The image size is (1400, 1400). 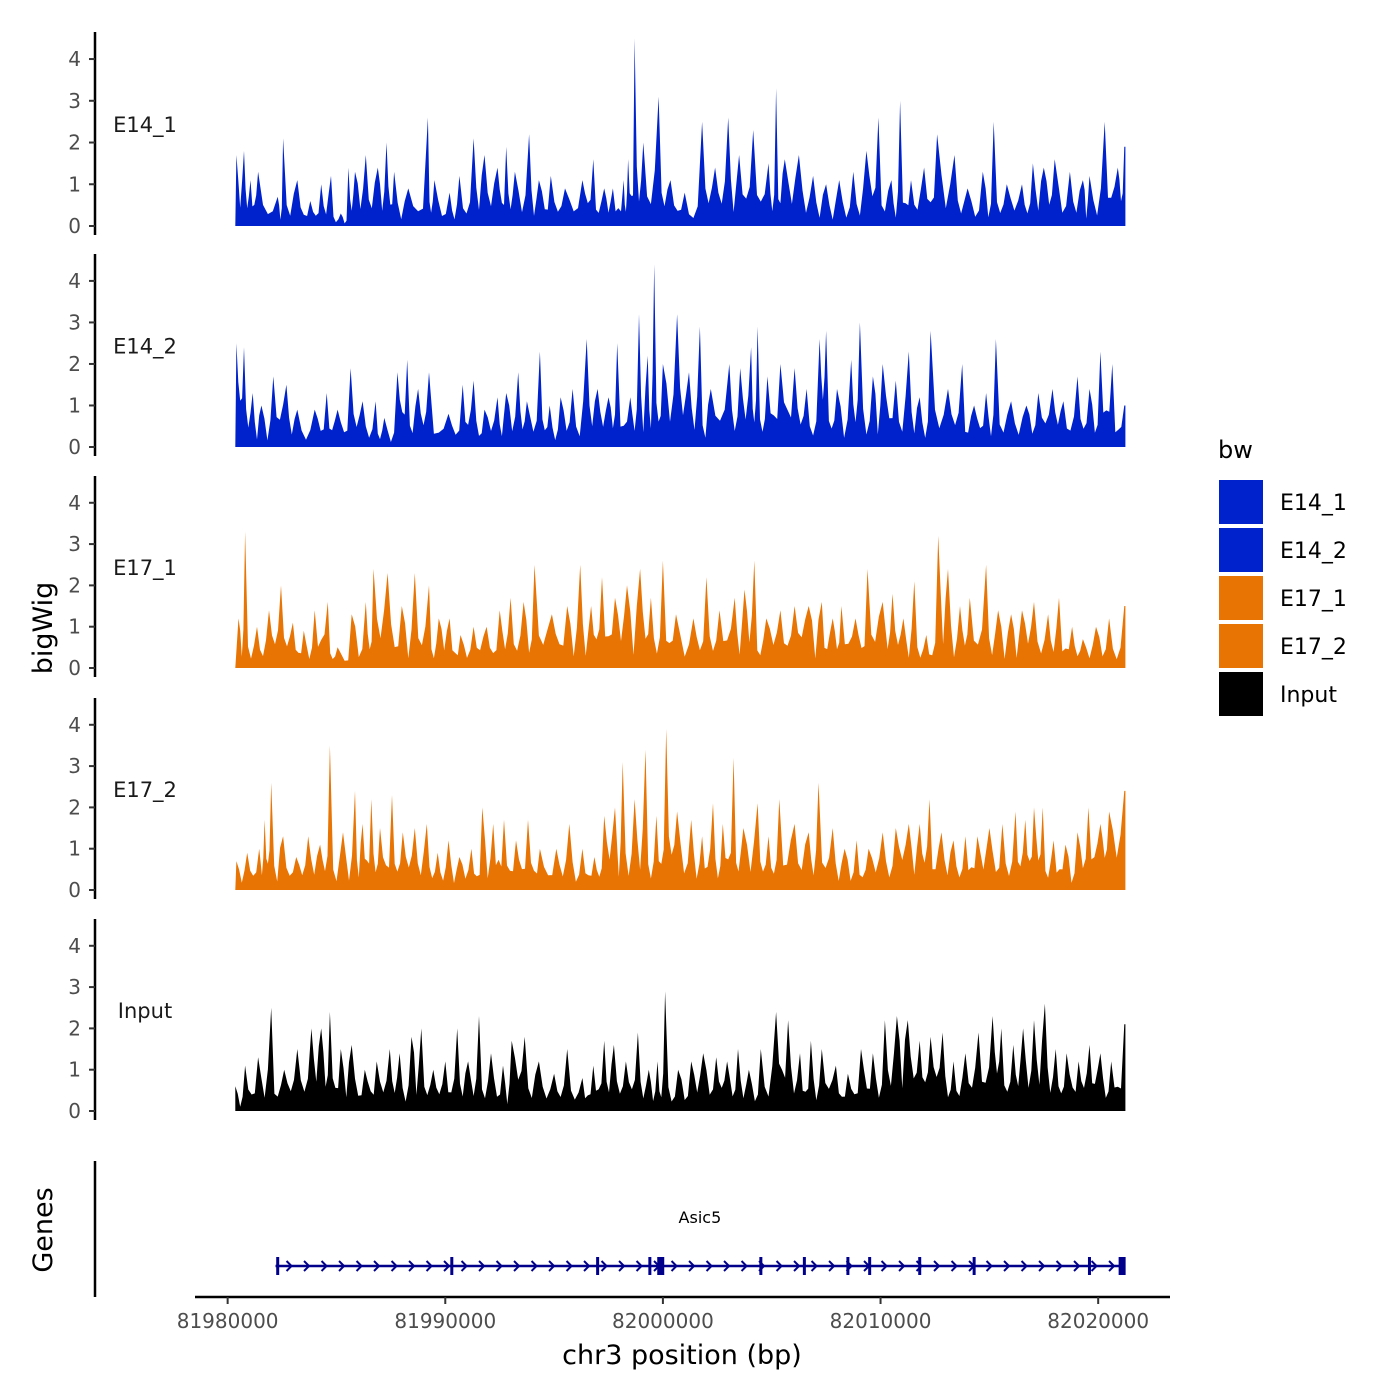 What do you see at coordinates (145, 125) in the screenshot?
I see `track-label: E14_1` at bounding box center [145, 125].